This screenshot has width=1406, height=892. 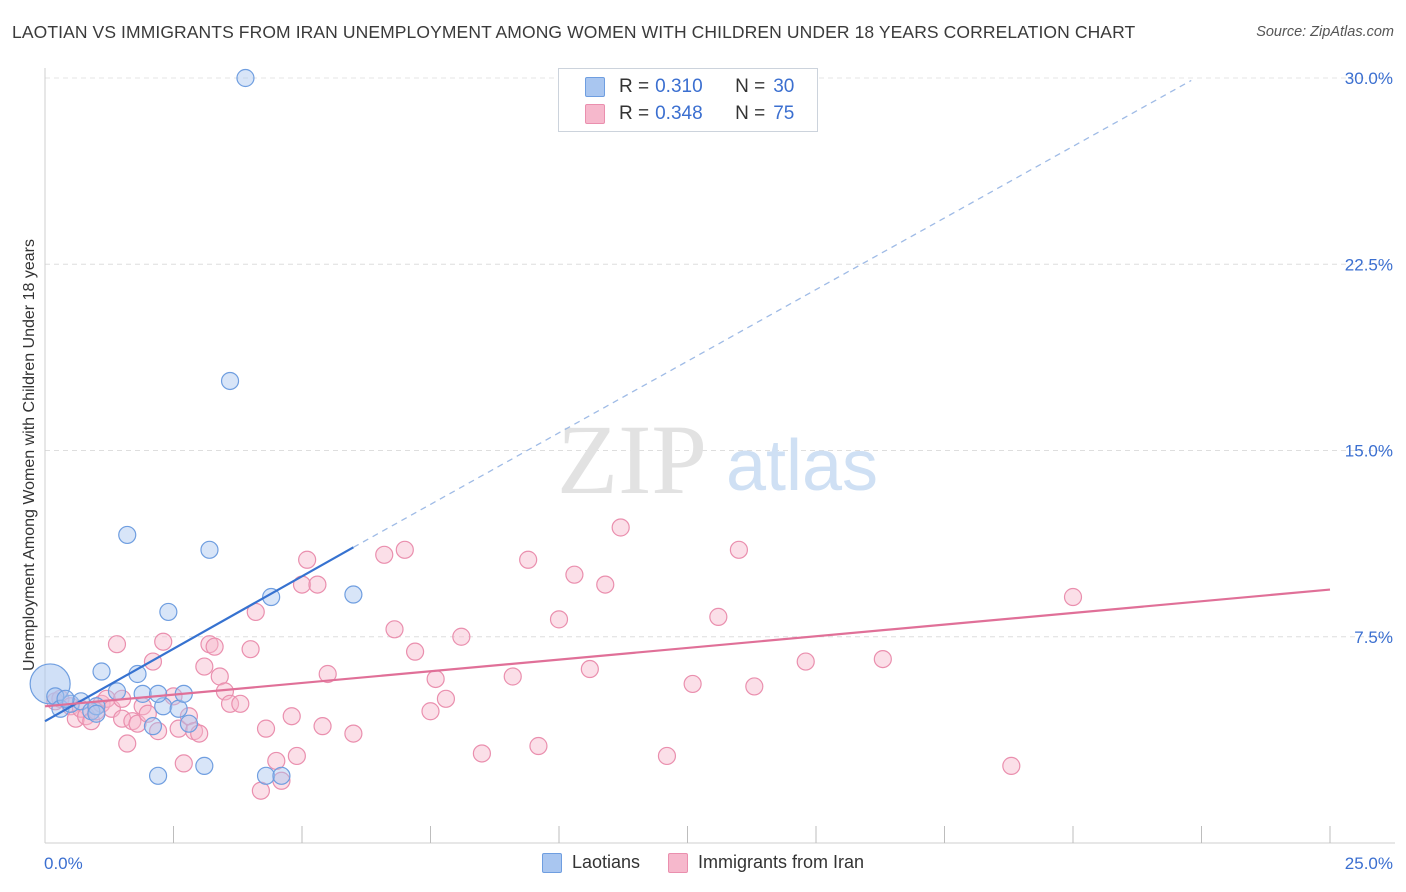 What do you see at coordinates (679, 113) in the screenshot?
I see `legend-r-value: 0.348` at bounding box center [679, 113].